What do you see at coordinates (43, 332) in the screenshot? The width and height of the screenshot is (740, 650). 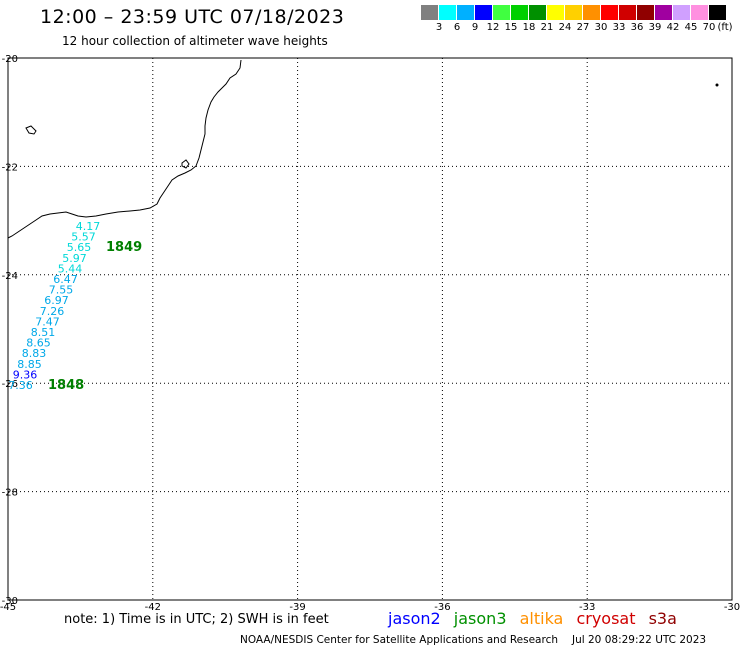 I see `swh-observation: 8.51` at bounding box center [43, 332].